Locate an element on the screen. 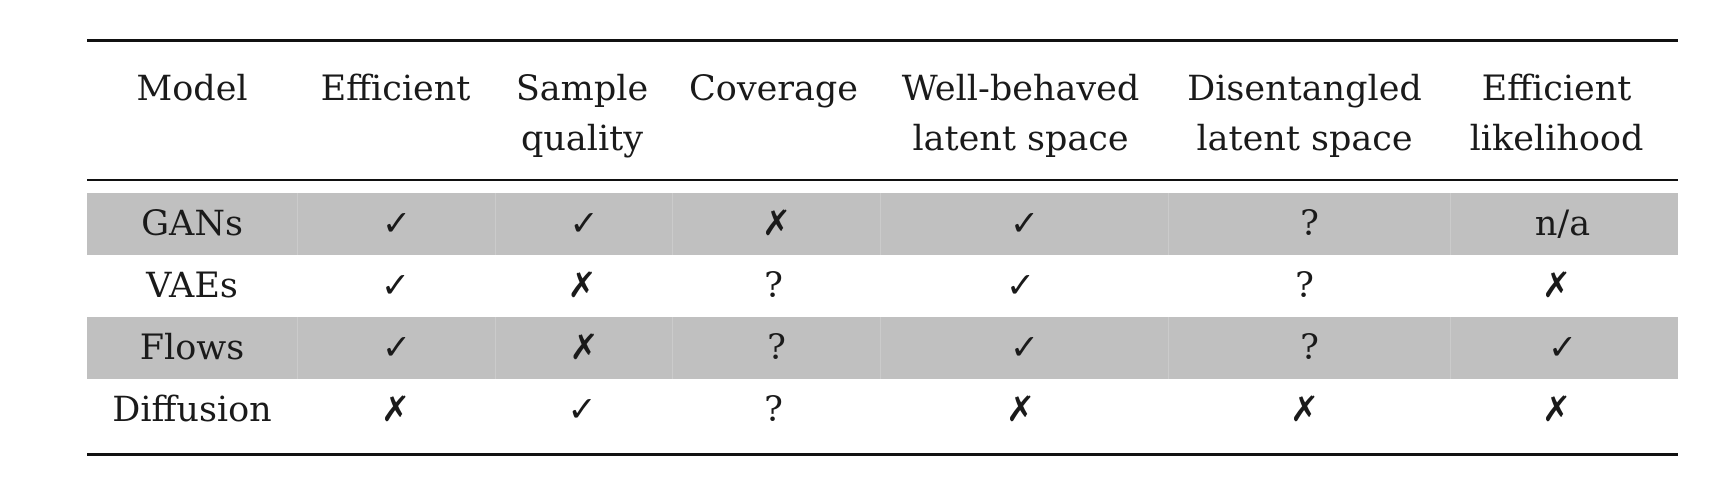 The width and height of the screenshot is (1732, 480). table-header-rule is located at coordinates (882, 180).